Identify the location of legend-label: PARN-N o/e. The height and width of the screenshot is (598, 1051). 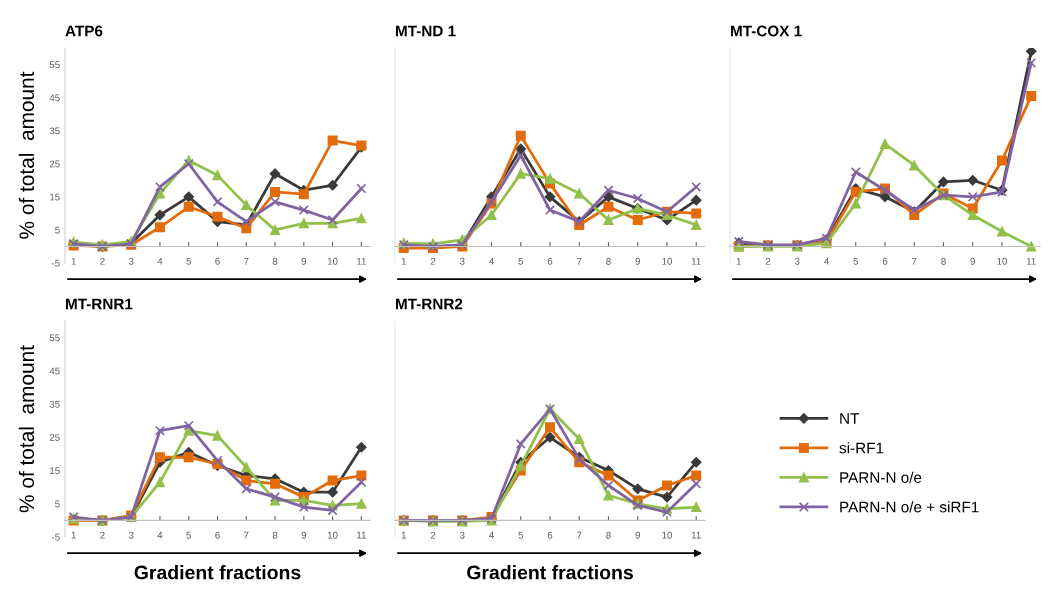
(881, 477).